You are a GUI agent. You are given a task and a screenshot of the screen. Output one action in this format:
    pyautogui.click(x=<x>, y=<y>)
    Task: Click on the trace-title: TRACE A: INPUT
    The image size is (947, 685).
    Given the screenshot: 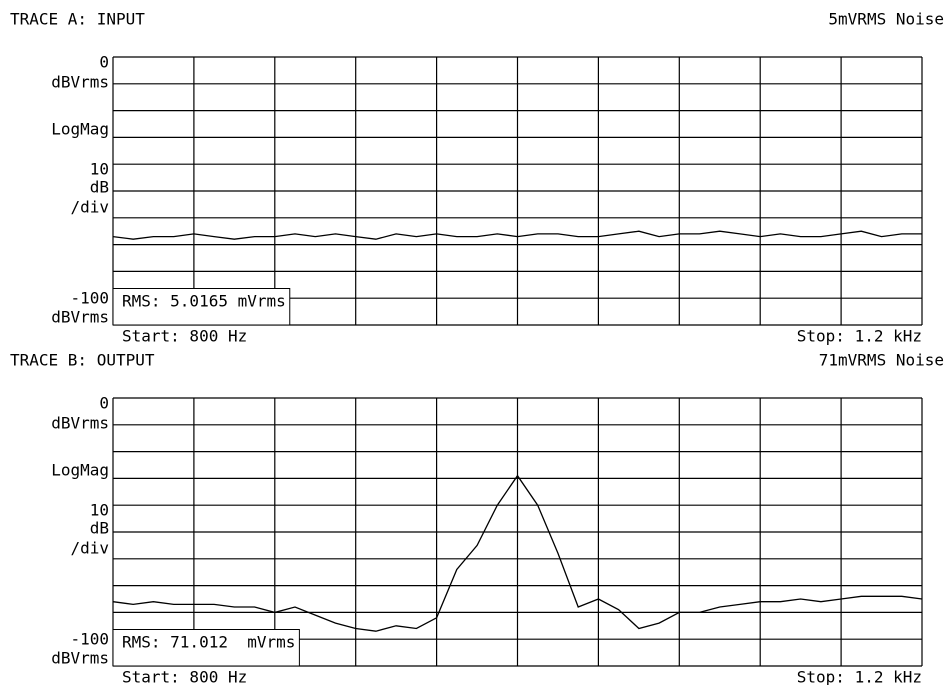 What is the action you would take?
    pyautogui.click(x=77, y=19)
    